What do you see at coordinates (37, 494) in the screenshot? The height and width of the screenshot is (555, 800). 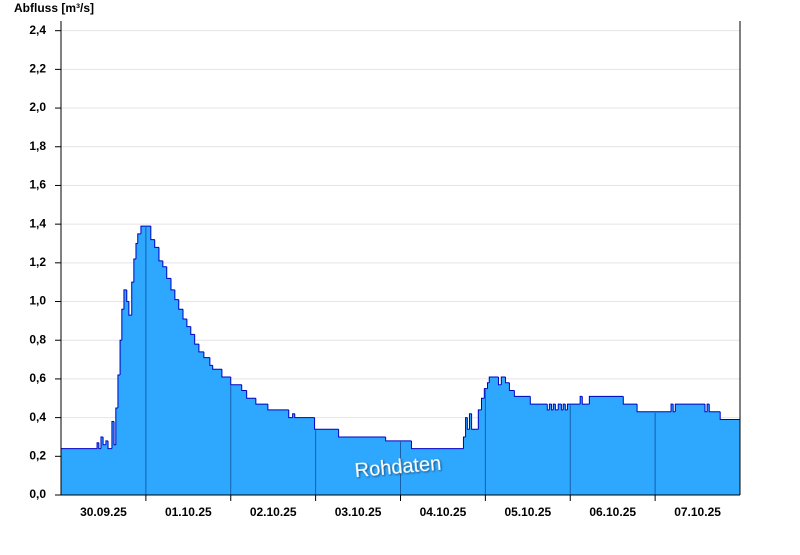 I see `y-tick-label: 0,0` at bounding box center [37, 494].